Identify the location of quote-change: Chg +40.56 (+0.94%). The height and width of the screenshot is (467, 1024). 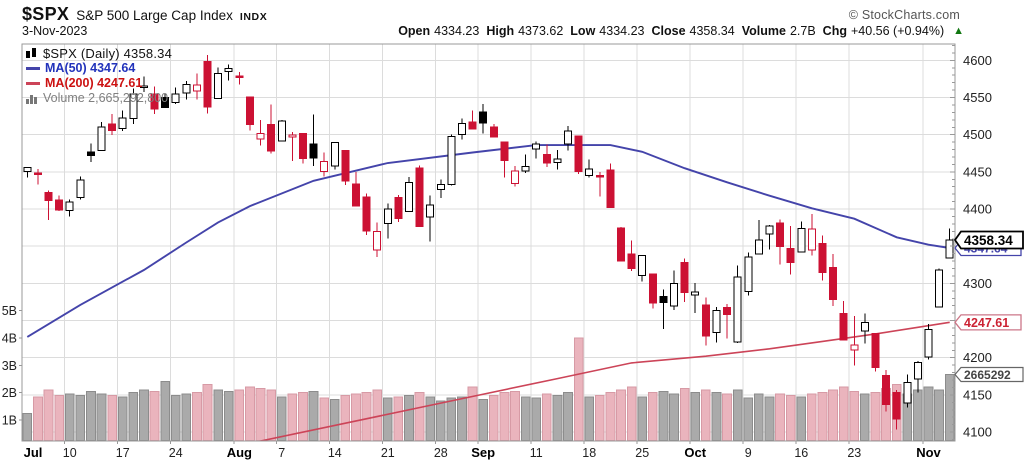
(883, 31).